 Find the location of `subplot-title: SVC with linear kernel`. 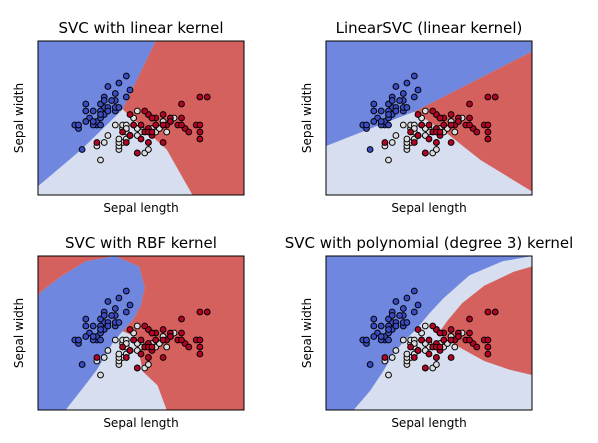

subplot-title: SVC with linear kernel is located at coordinates (141, 28).